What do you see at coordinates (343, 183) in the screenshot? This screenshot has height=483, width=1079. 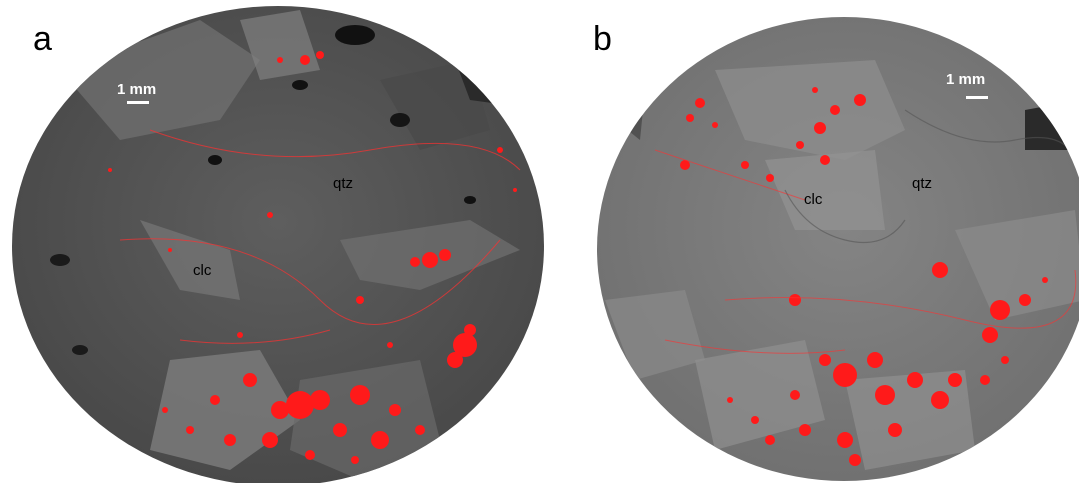 I see `mineral-label-qtz-a: qtz` at bounding box center [343, 183].